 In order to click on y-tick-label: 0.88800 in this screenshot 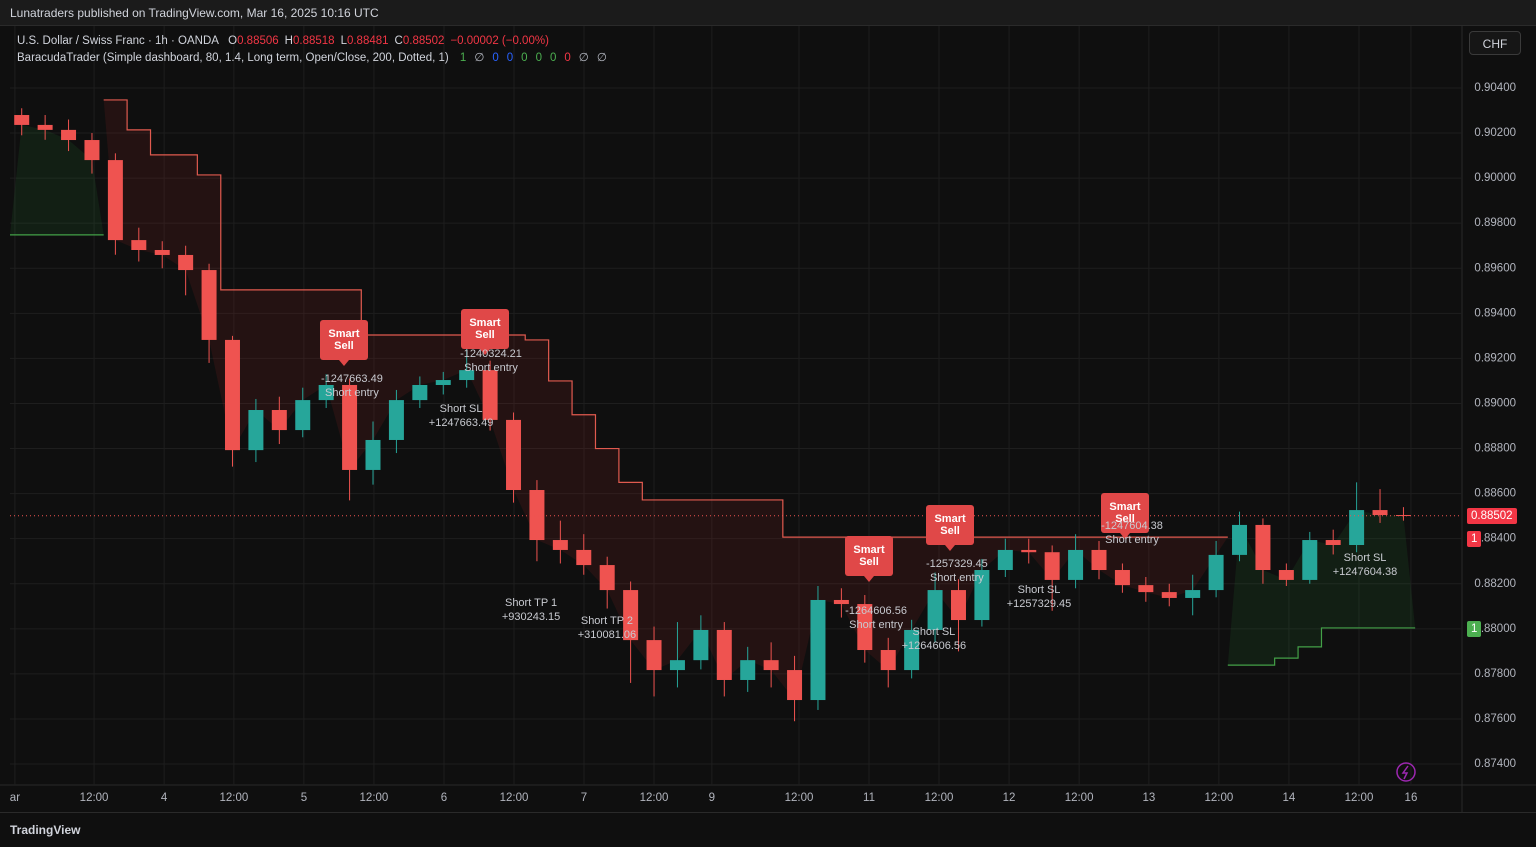, I will do `click(1495, 449)`.